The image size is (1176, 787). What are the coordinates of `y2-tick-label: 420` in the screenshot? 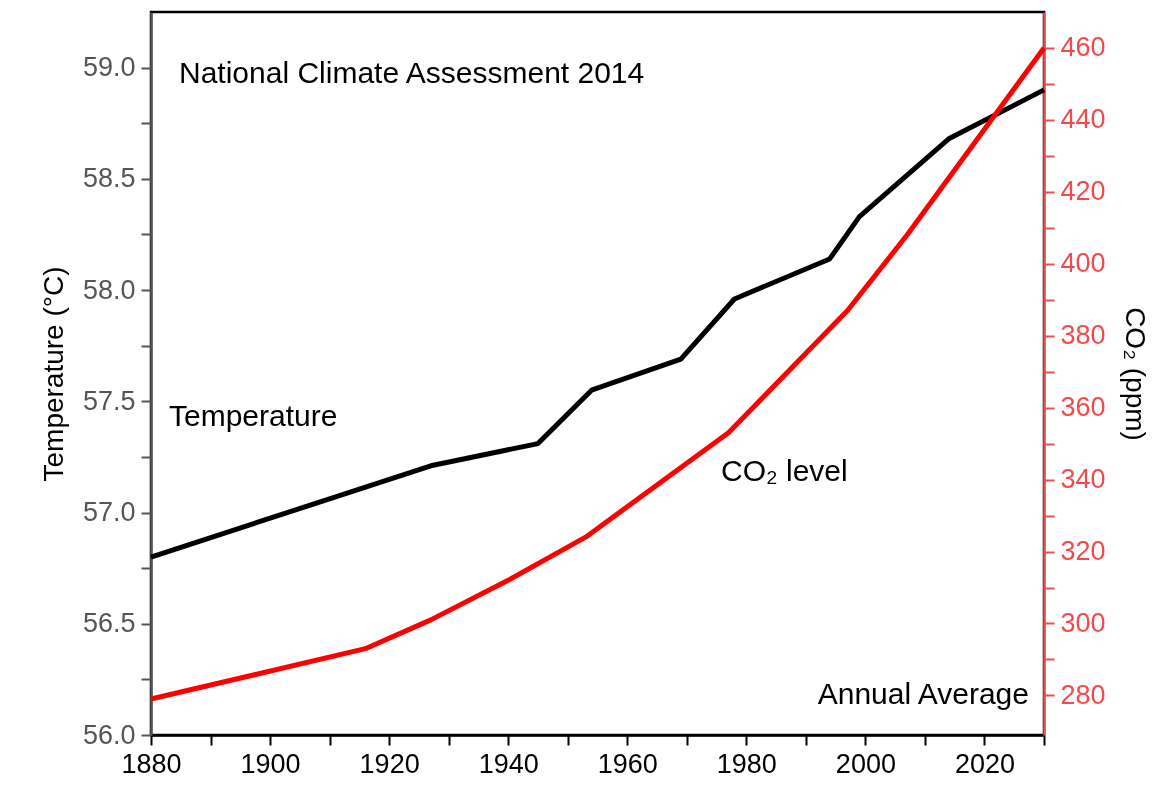 It's located at (1083, 191).